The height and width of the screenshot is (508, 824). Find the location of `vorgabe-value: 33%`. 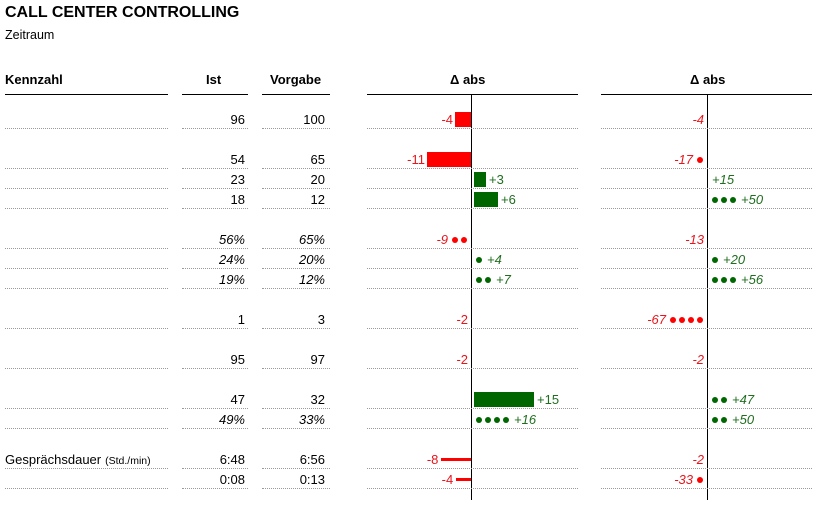

vorgabe-value: 33% is located at coordinates (311, 419).